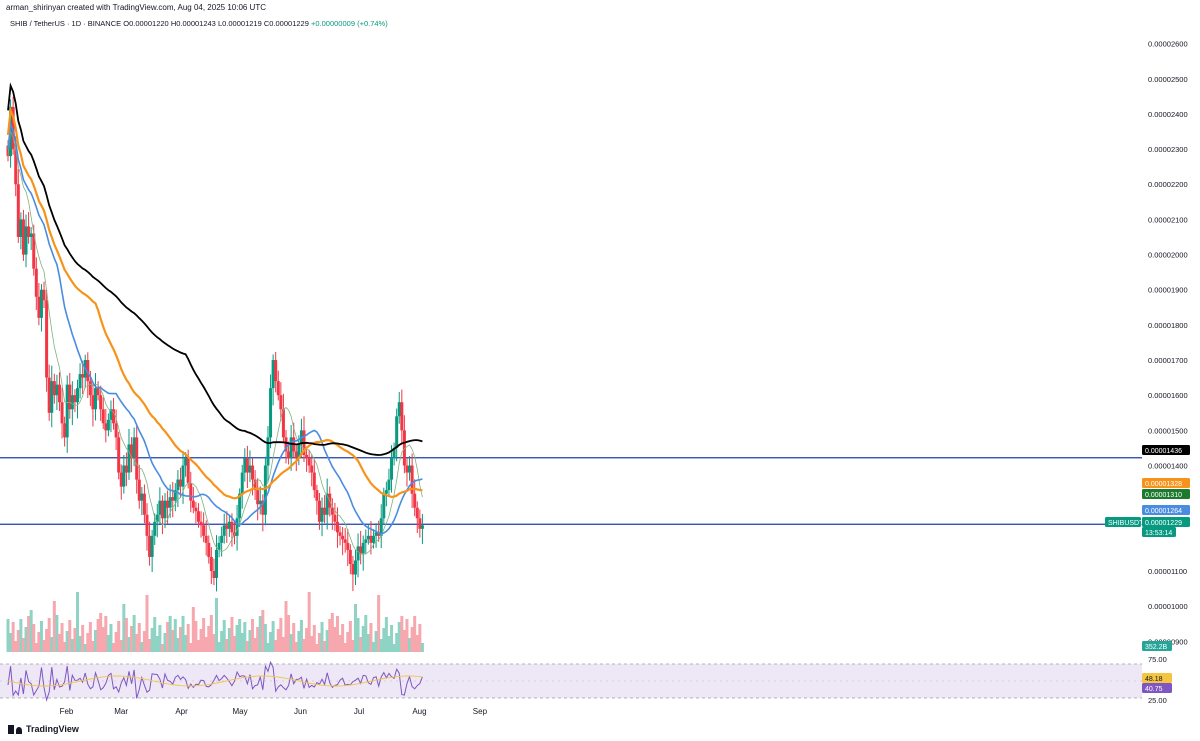 This screenshot has height=741, width=1200. I want to click on price-axis-label: 0.00002400, so click(1168, 114).